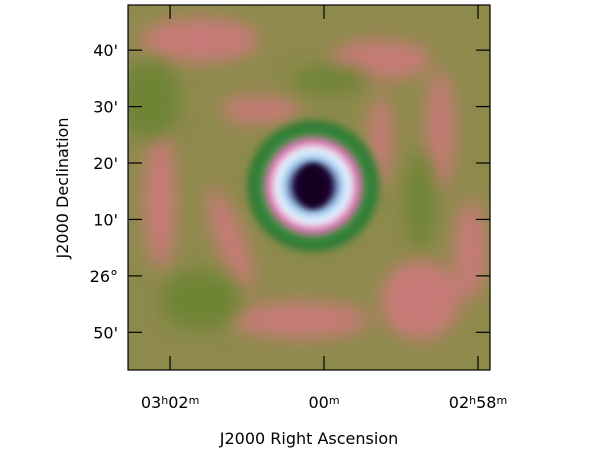 The height and width of the screenshot is (455, 598). Describe the element at coordinates (170, 402) in the screenshot. I see `x-tick-label: 03h02m` at that location.